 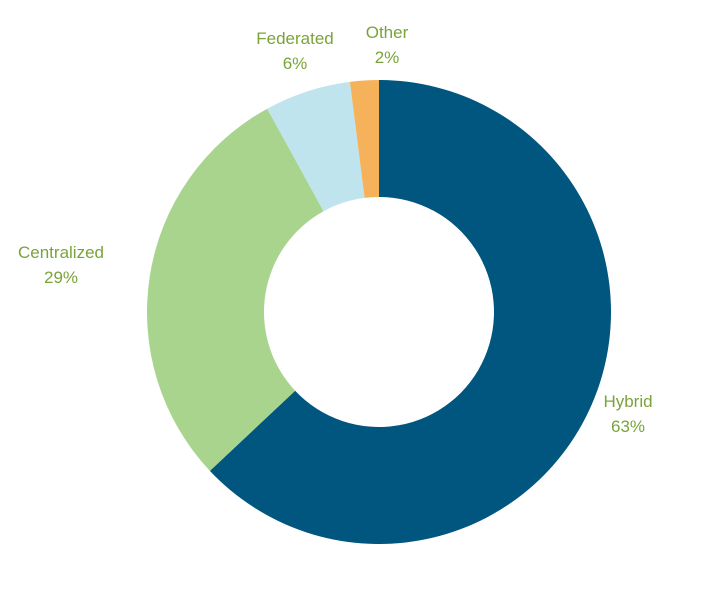 I want to click on slice-label-hybrid: Hybrid, so click(x=627, y=401).